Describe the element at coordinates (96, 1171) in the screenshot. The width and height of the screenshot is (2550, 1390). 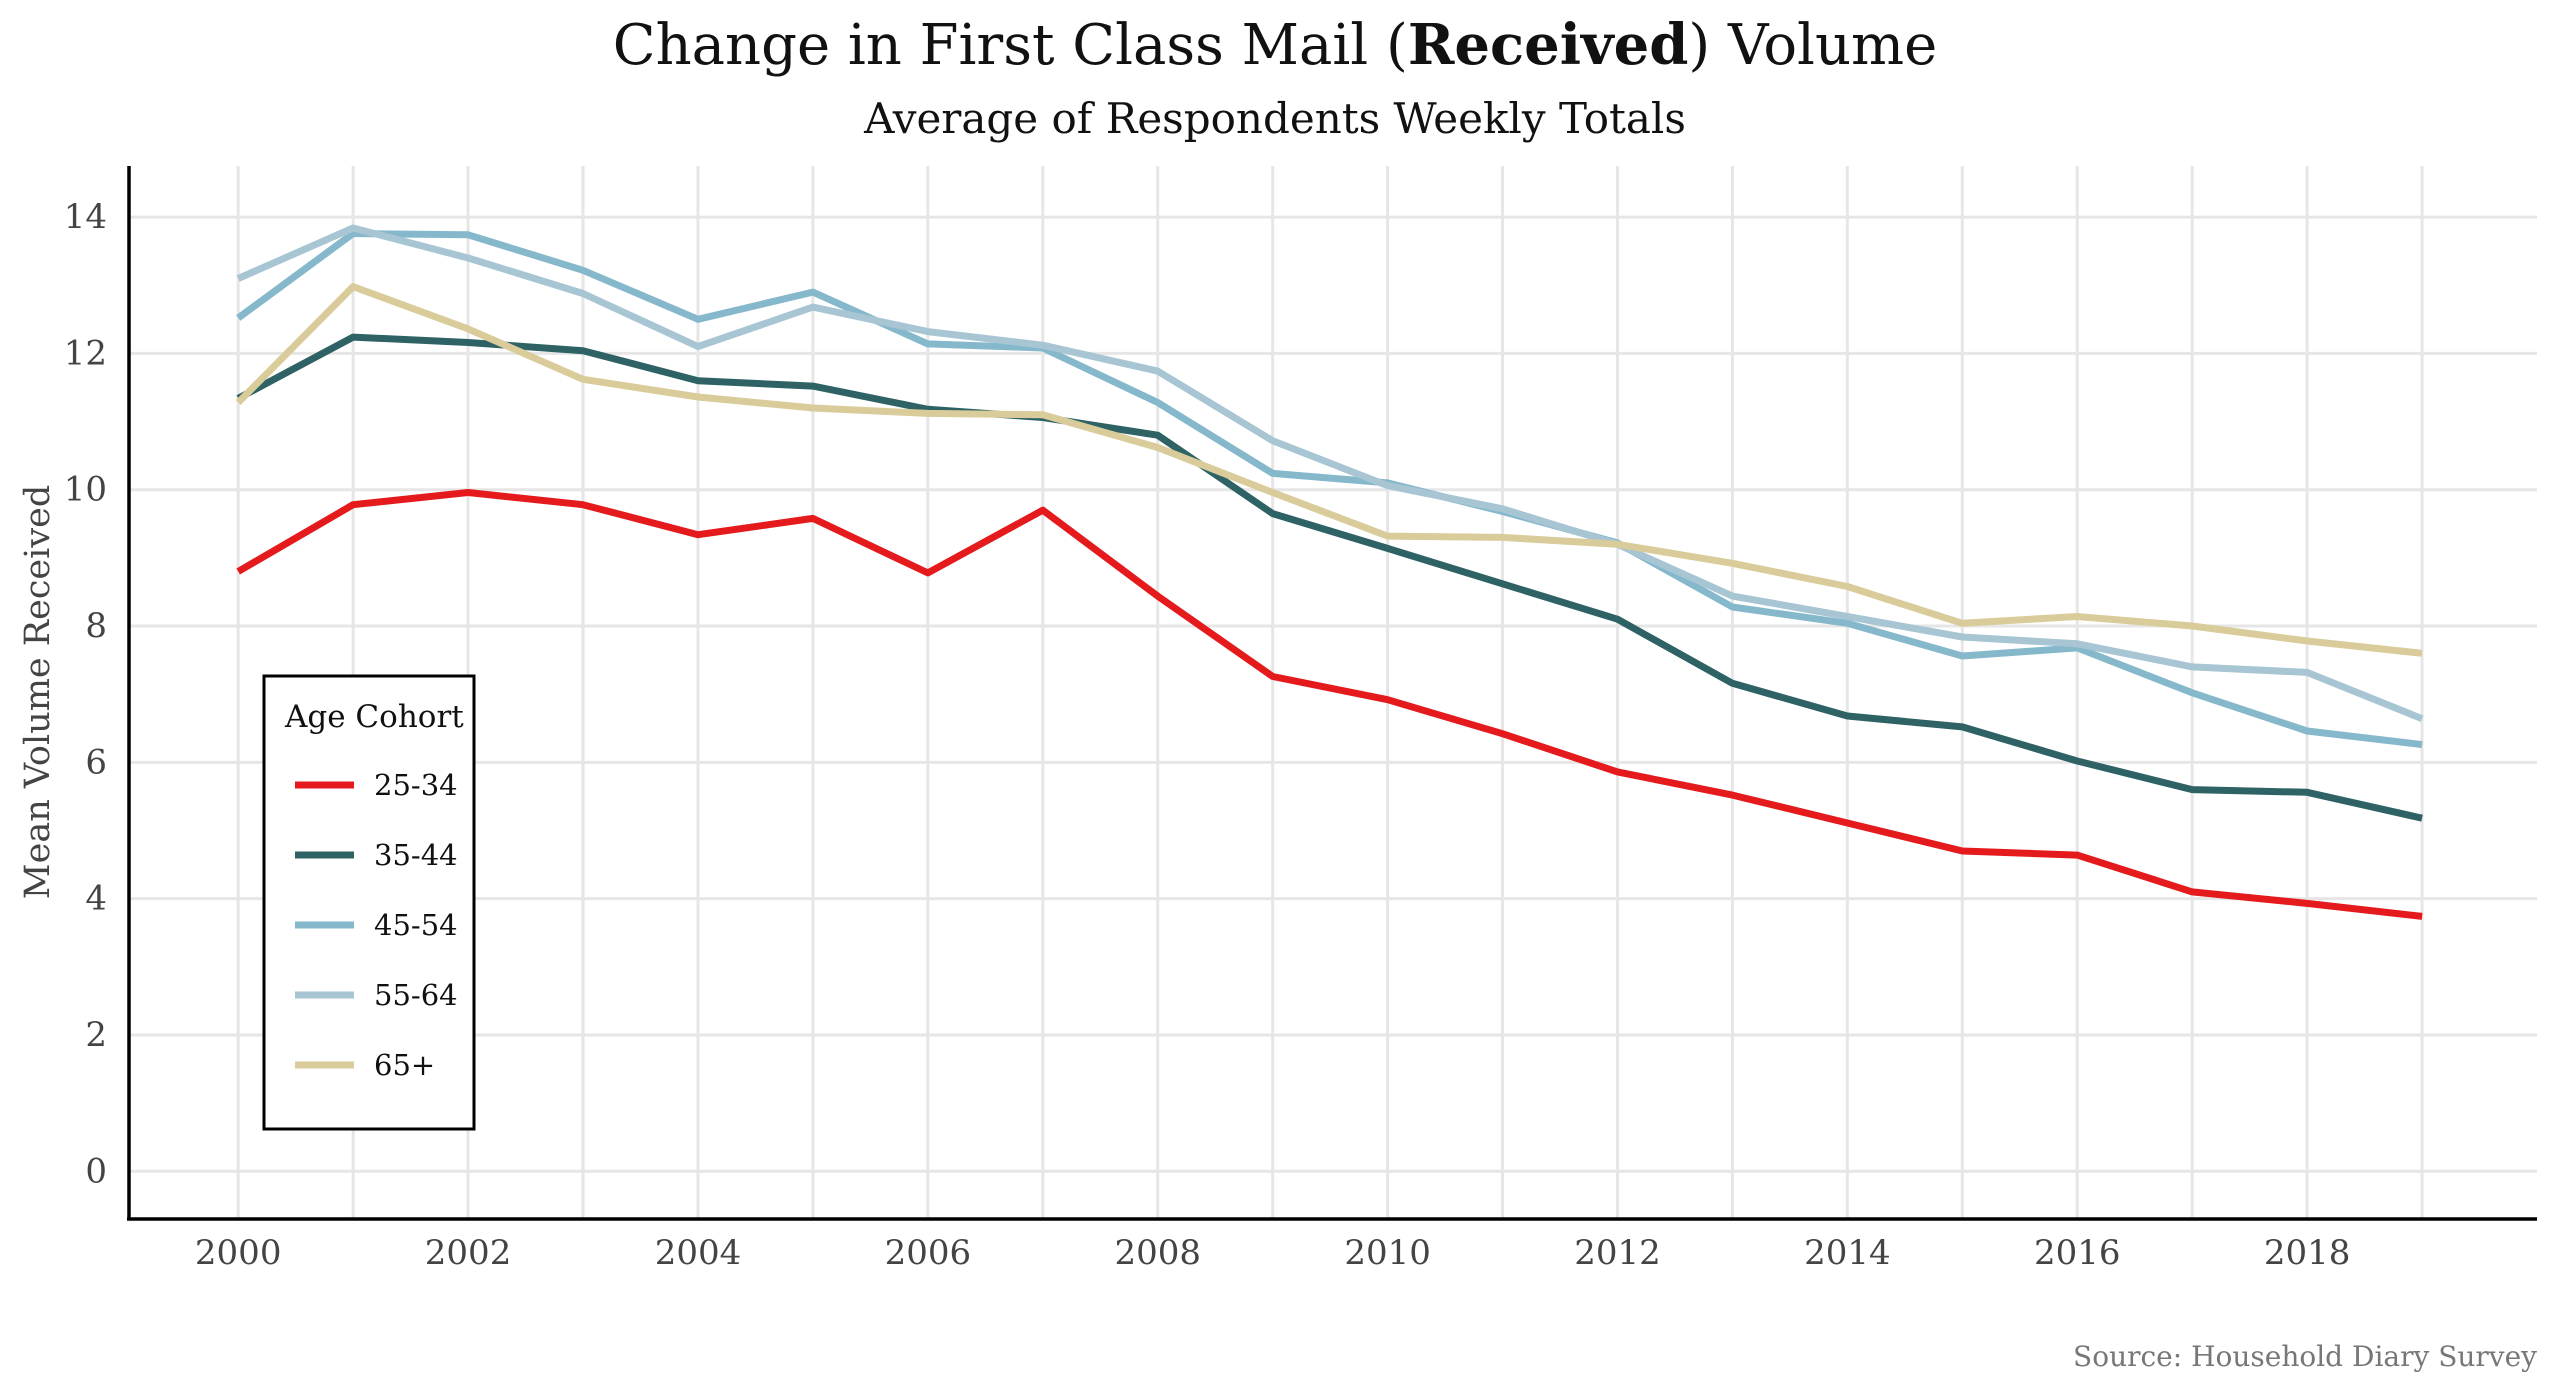
I see `y-tick-label: 0` at that location.